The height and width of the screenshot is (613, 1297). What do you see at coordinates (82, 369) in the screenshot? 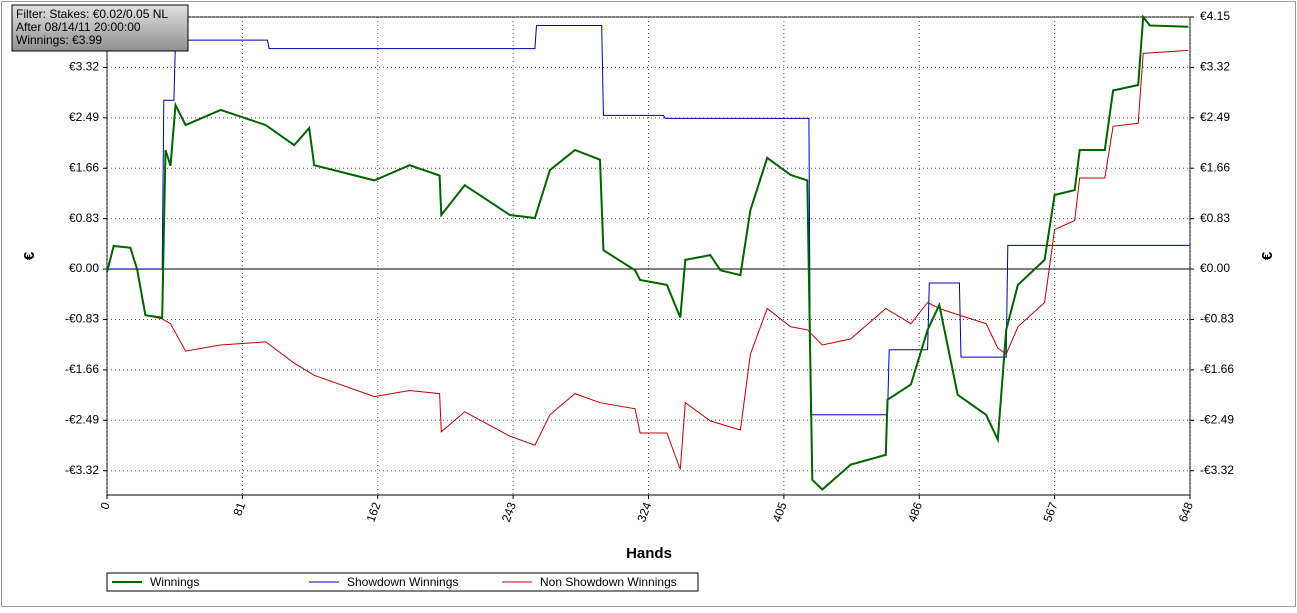
I see `y-tick-label: -€1.66` at bounding box center [82, 369].